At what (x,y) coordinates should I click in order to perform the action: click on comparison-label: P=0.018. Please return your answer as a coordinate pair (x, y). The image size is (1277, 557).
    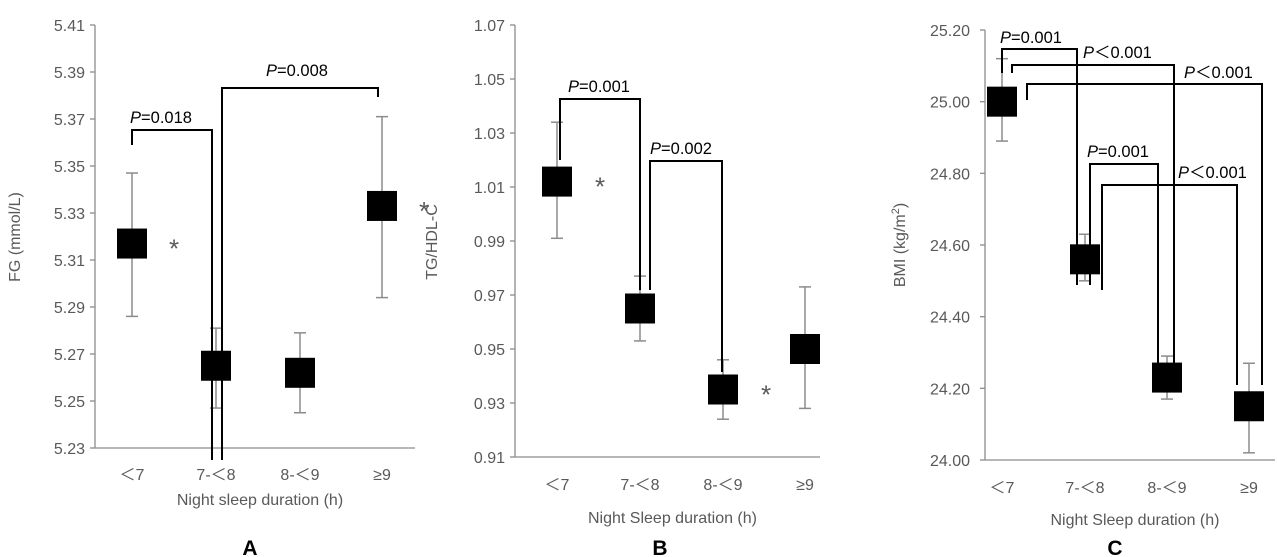
    Looking at the image, I should click on (161, 118).